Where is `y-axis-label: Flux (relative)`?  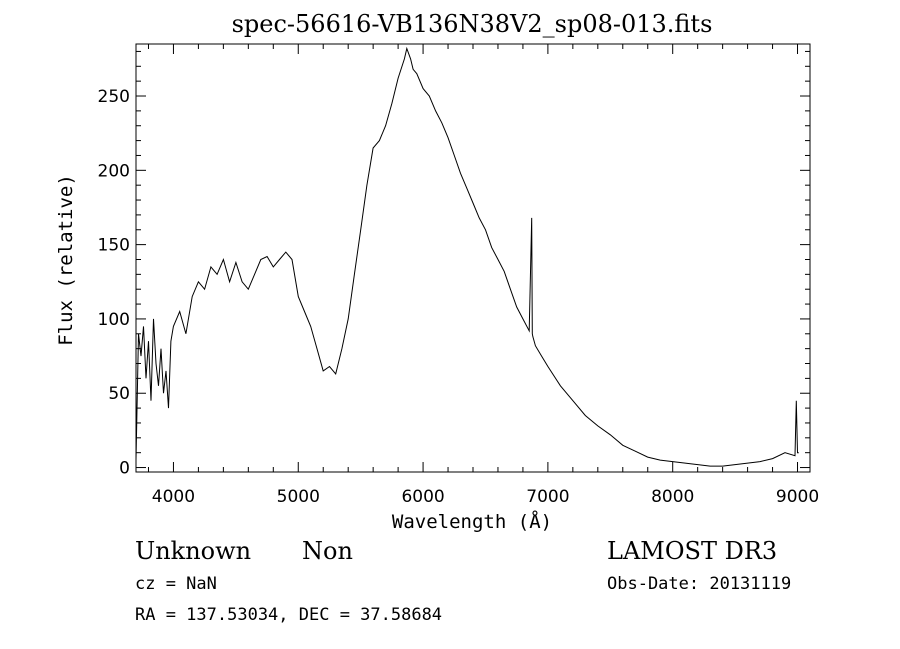 y-axis-label: Flux (relative) is located at coordinates (66, 260).